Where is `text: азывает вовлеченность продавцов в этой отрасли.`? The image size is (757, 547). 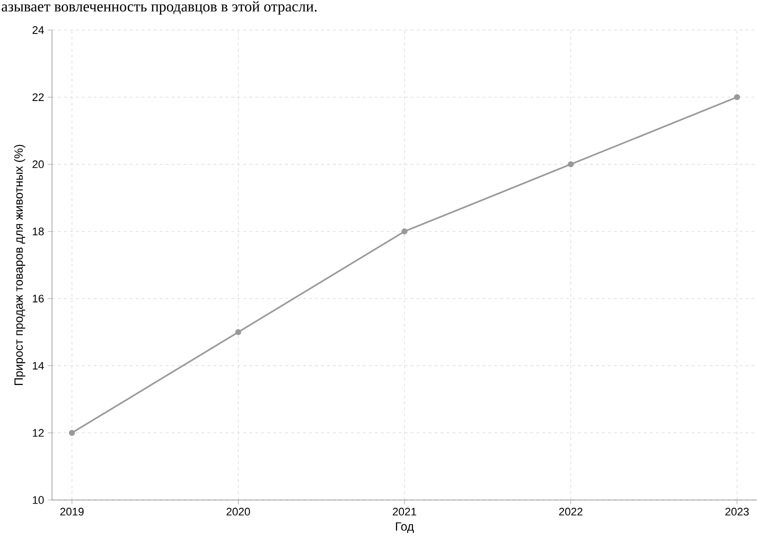
text: азывает вовлеченность продавцов в этой отрасли. is located at coordinates (159, 8).